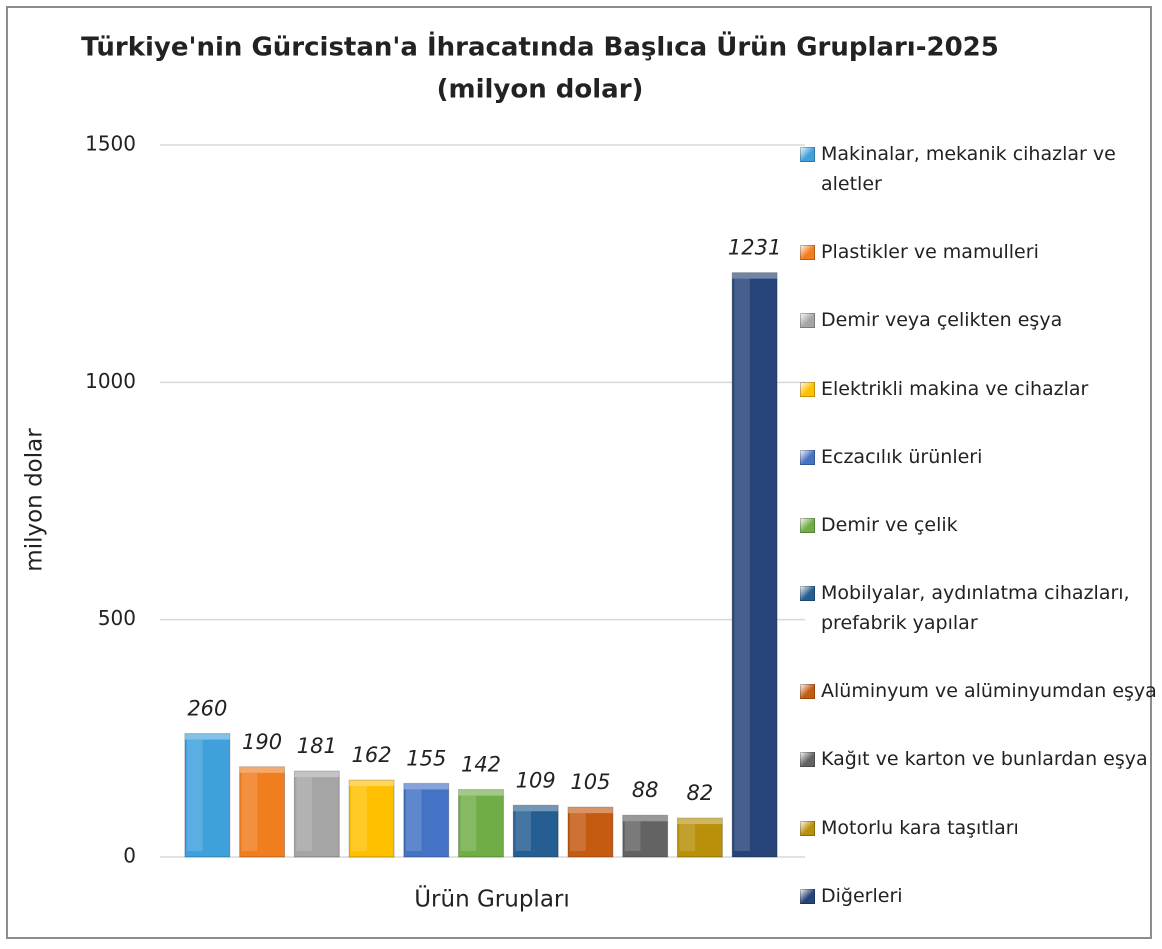  I want to click on legend-label: Eczacılık ürünleri, so click(902, 456).